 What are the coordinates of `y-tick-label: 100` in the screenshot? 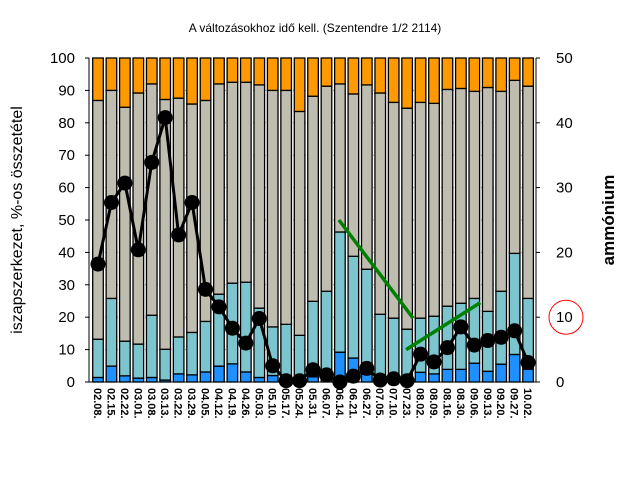 It's located at (62, 58).